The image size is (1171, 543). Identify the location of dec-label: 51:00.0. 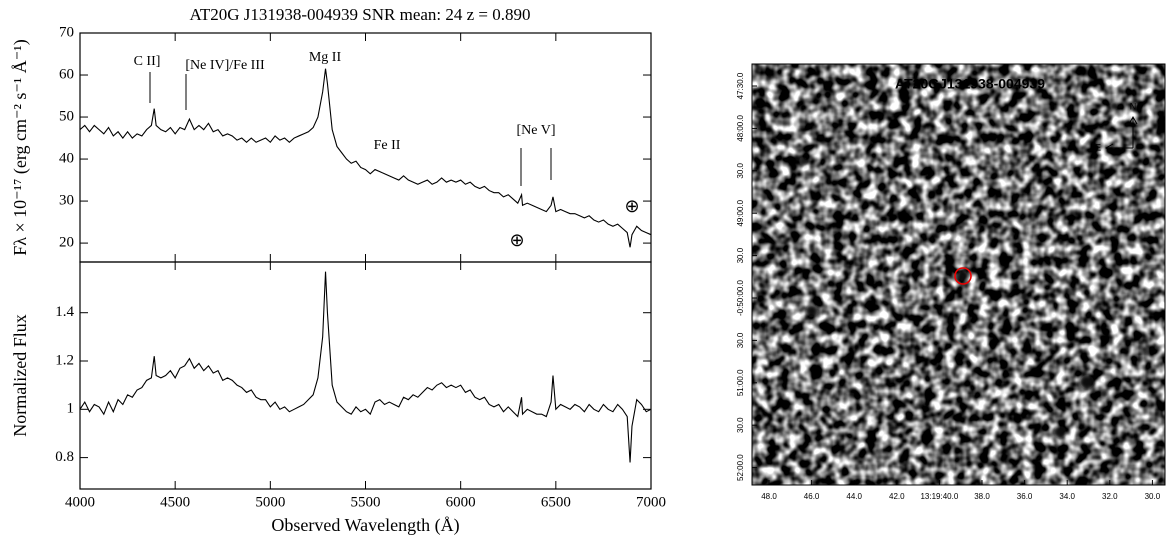
(740, 382).